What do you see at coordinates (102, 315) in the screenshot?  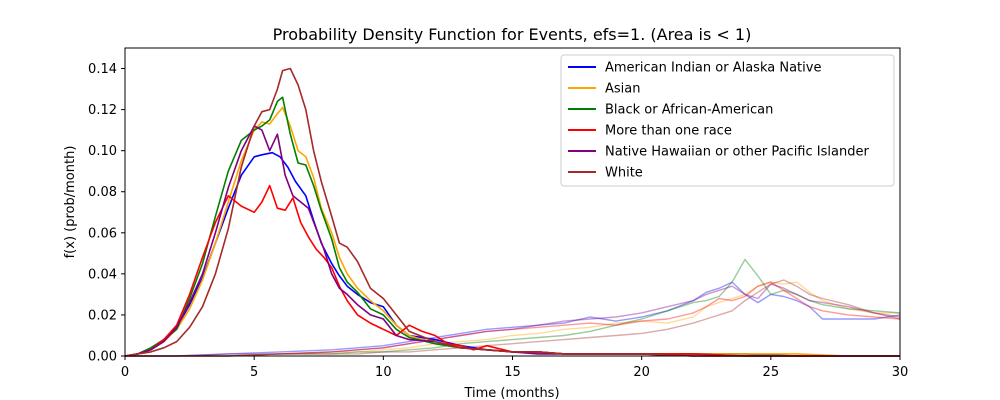 I see `y-tick-label: 0.02` at bounding box center [102, 315].